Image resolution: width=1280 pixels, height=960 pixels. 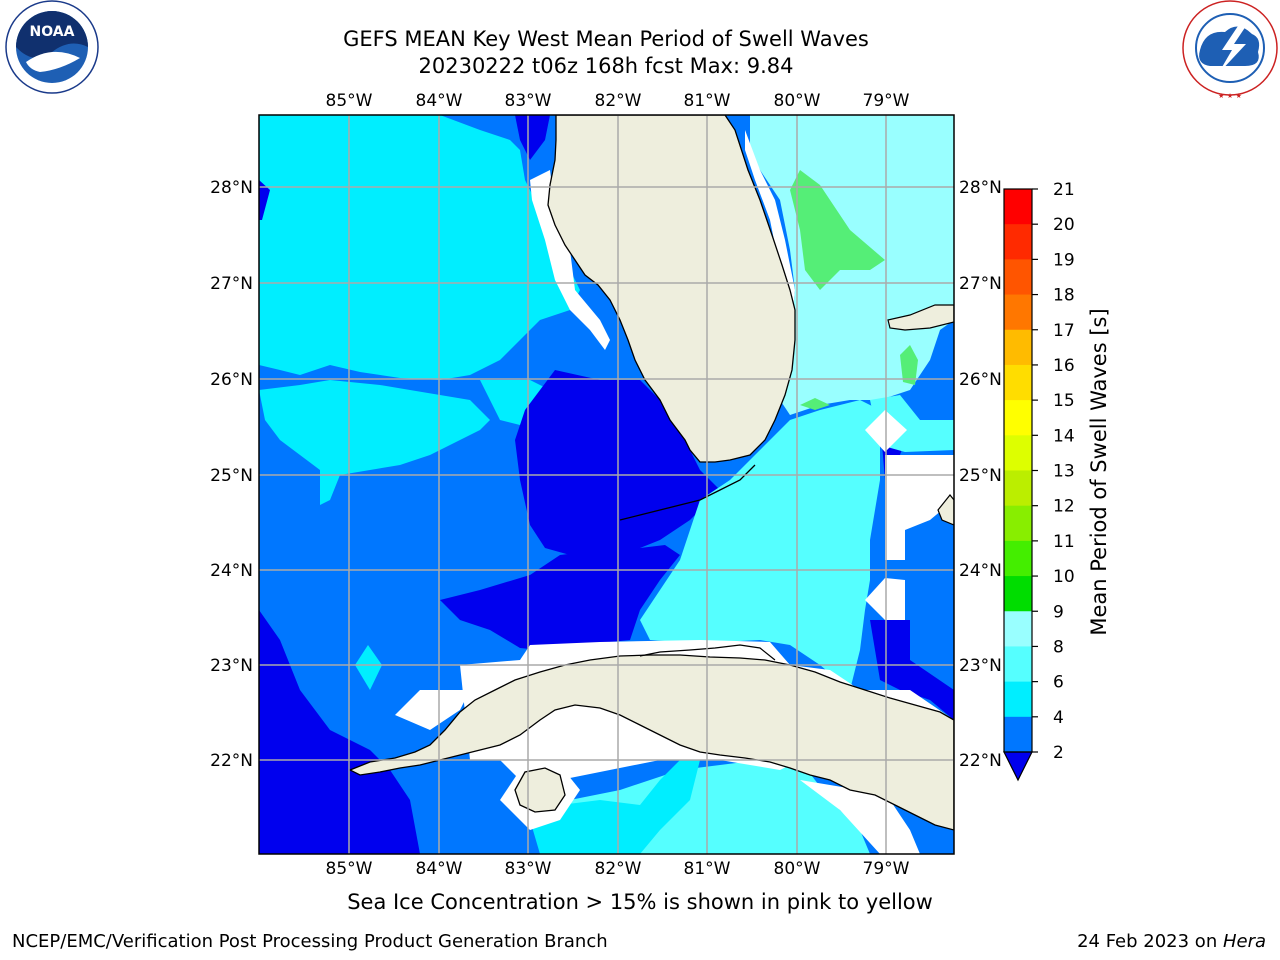 What do you see at coordinates (912, 670) in the screenshot?
I see `contour-0-2s-east-cuba` at bounding box center [912, 670].